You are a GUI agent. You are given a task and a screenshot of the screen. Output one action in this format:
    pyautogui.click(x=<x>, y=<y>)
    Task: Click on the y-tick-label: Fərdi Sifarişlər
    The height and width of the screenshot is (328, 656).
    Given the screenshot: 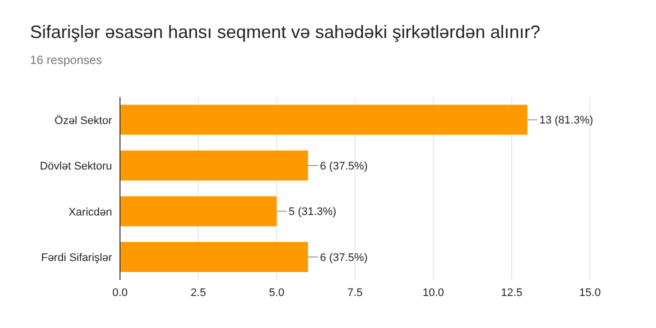 What is the action you would take?
    pyautogui.click(x=76, y=258)
    